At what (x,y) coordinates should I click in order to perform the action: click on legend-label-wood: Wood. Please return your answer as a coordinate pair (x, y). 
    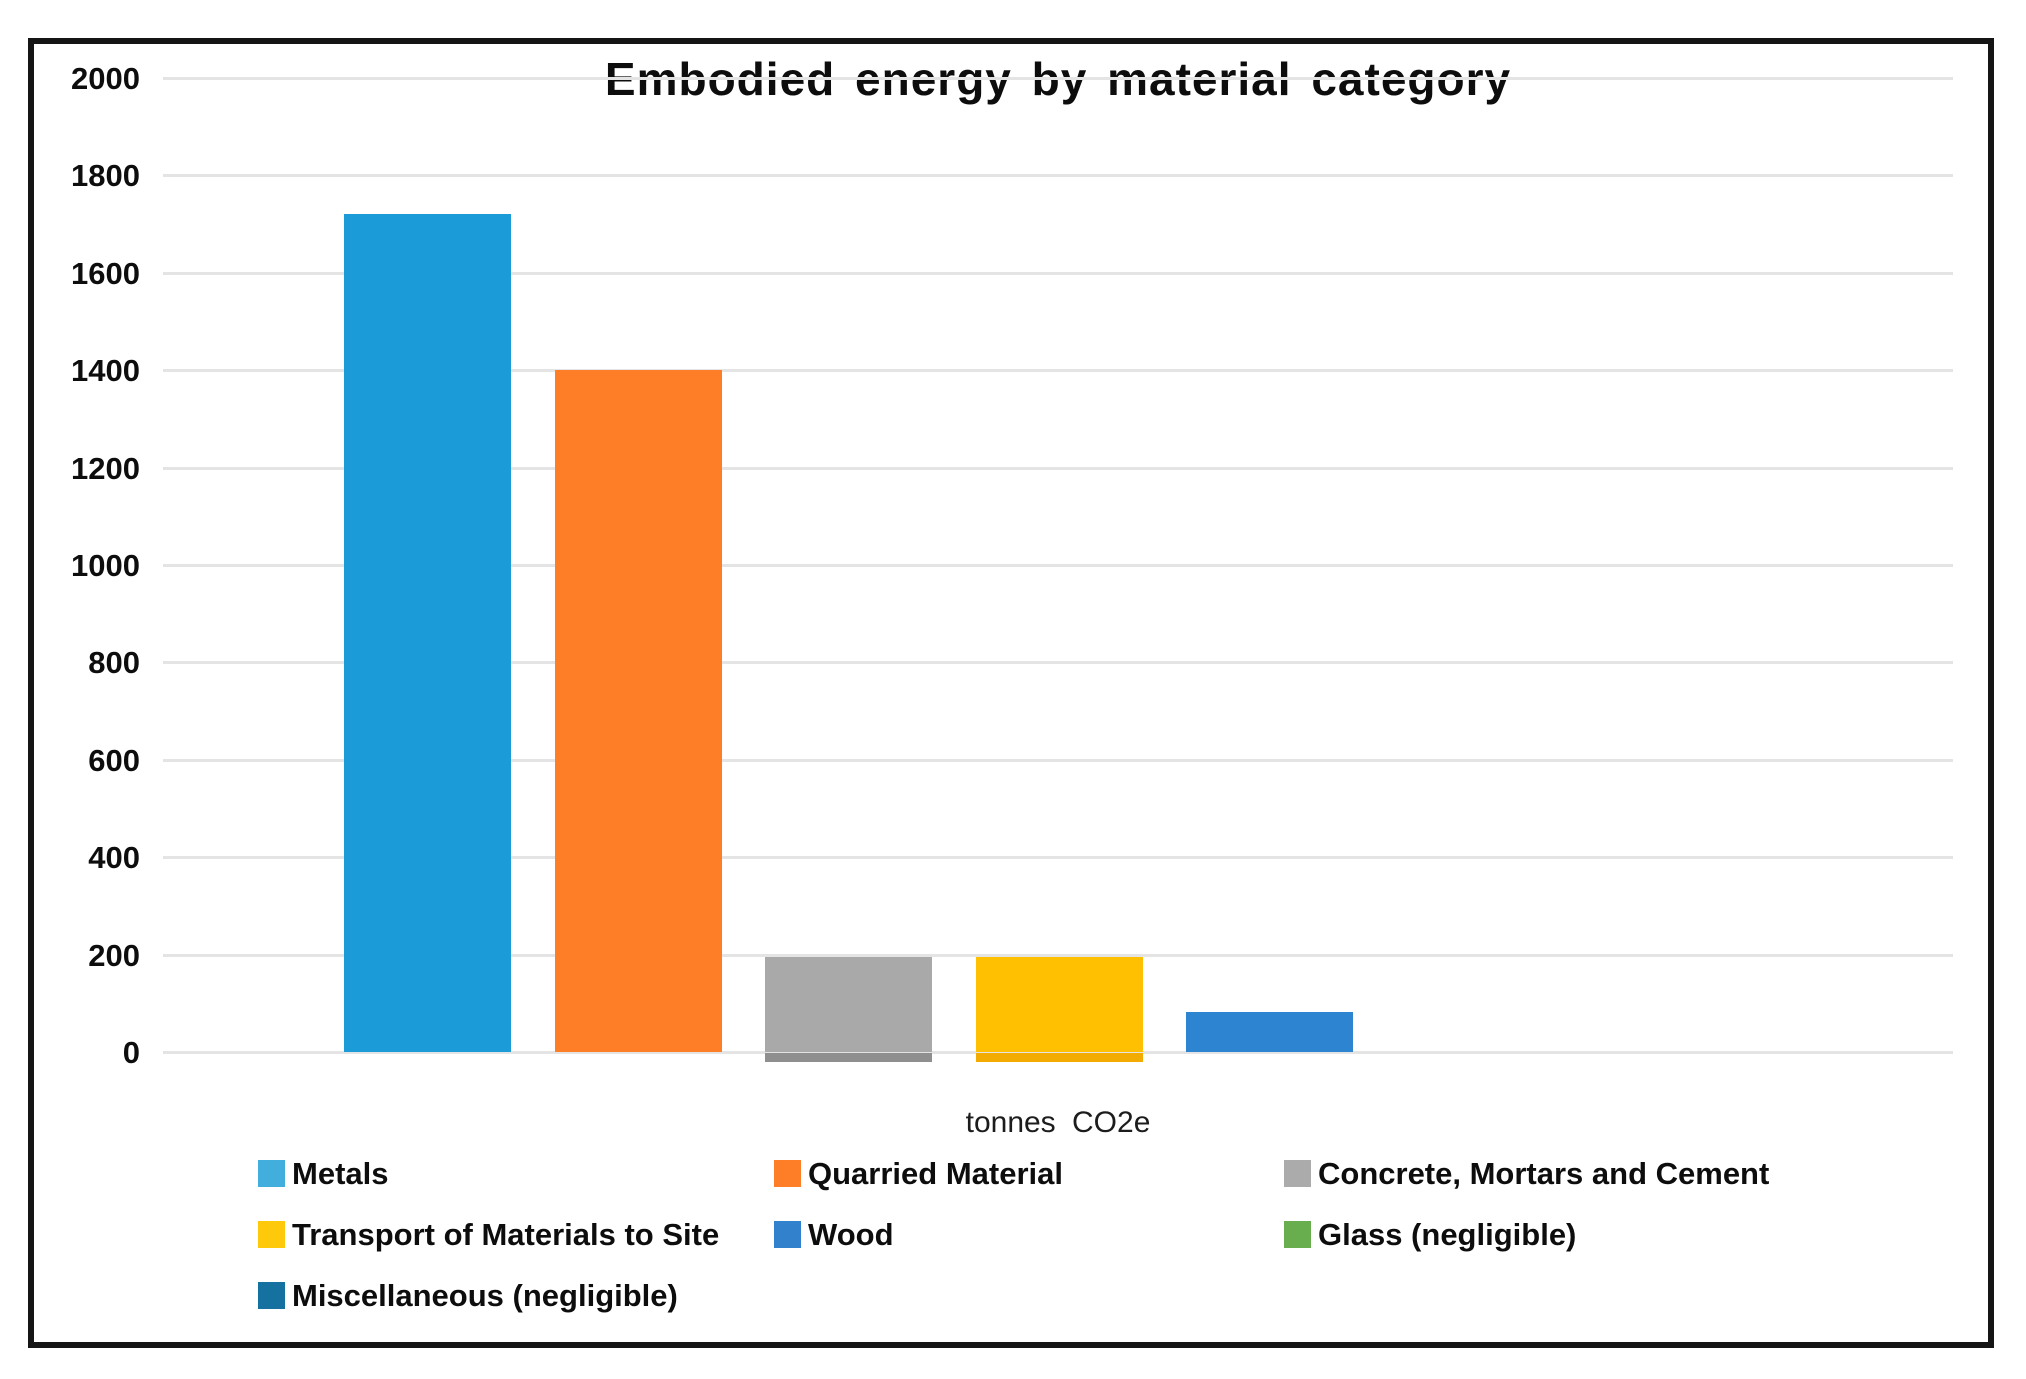
    Looking at the image, I should click on (851, 1234).